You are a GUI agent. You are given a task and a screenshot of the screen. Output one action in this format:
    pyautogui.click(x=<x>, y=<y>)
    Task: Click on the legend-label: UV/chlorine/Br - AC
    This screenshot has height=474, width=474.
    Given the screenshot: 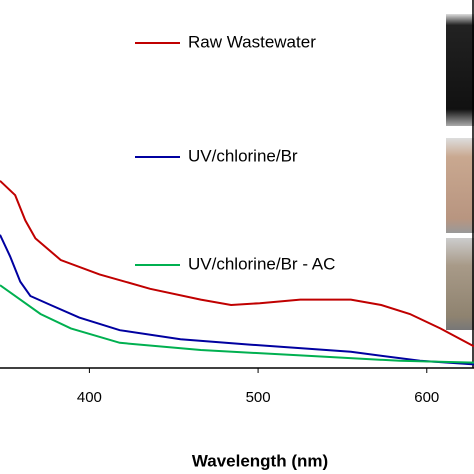 What is the action you would take?
    pyautogui.click(x=261, y=263)
    